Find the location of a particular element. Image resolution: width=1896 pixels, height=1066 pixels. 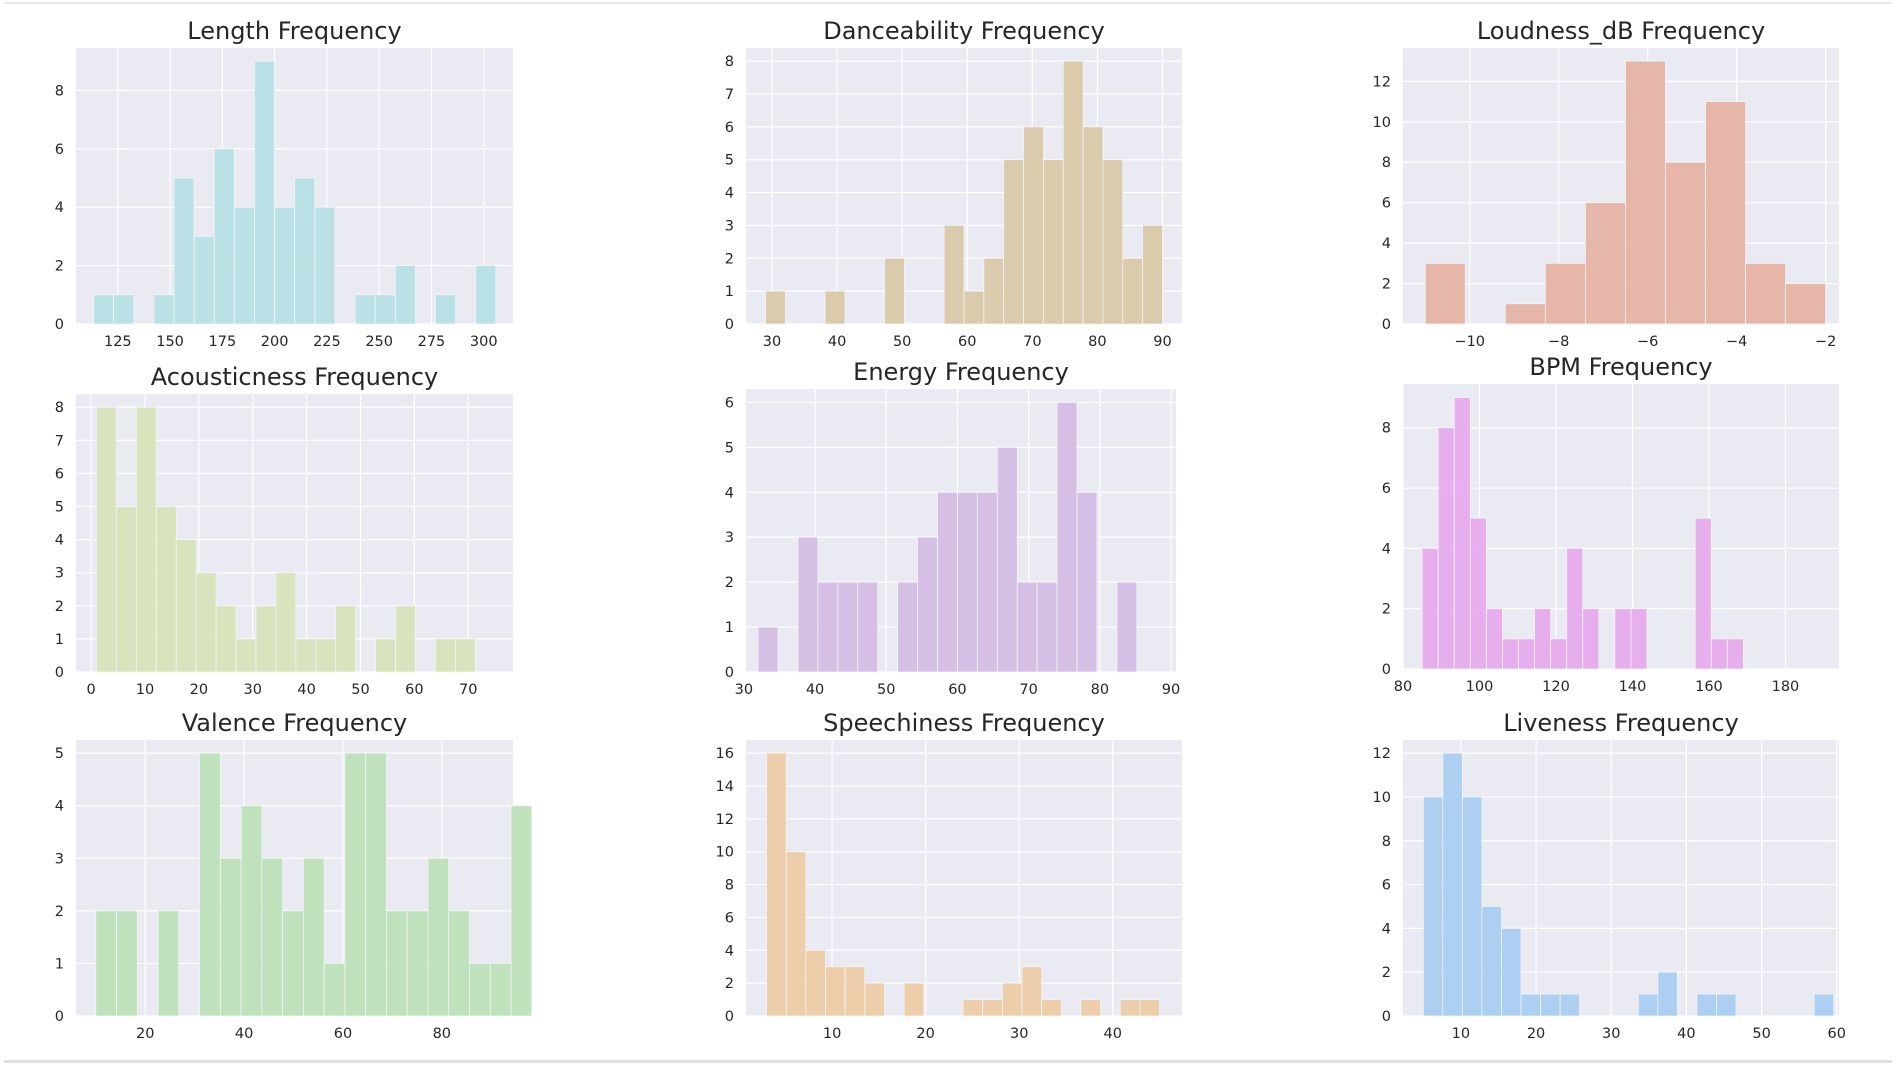

x-tick-label: 0 is located at coordinates (90, 690).